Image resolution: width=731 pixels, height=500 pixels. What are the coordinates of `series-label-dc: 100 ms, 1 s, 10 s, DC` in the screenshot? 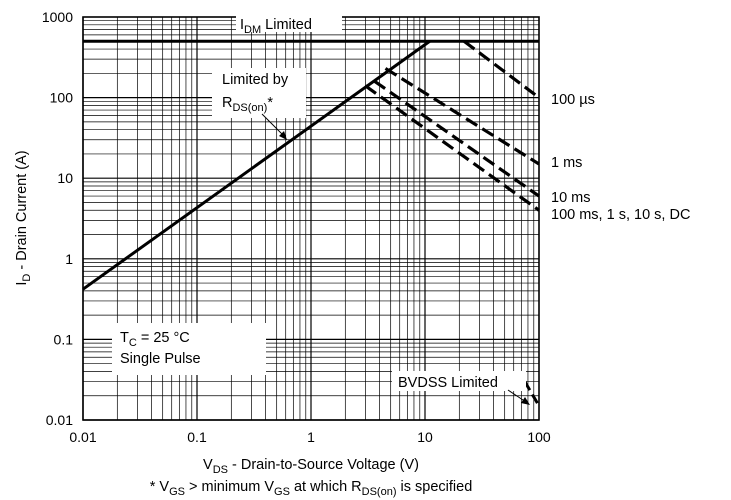 It's located at (620, 215).